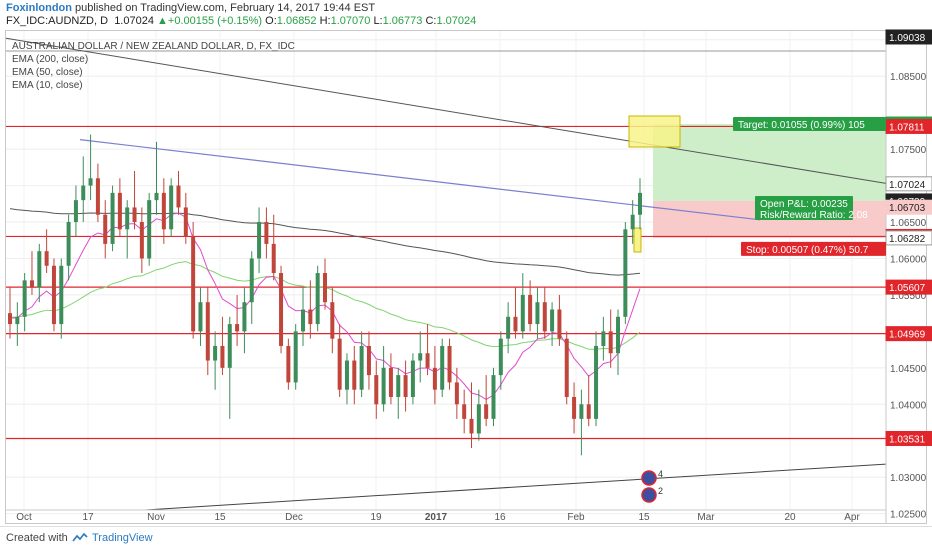 The image size is (932, 551). Describe the element at coordinates (908, 223) in the screenshot. I see `y-tick-label: 1.06500` at that location.